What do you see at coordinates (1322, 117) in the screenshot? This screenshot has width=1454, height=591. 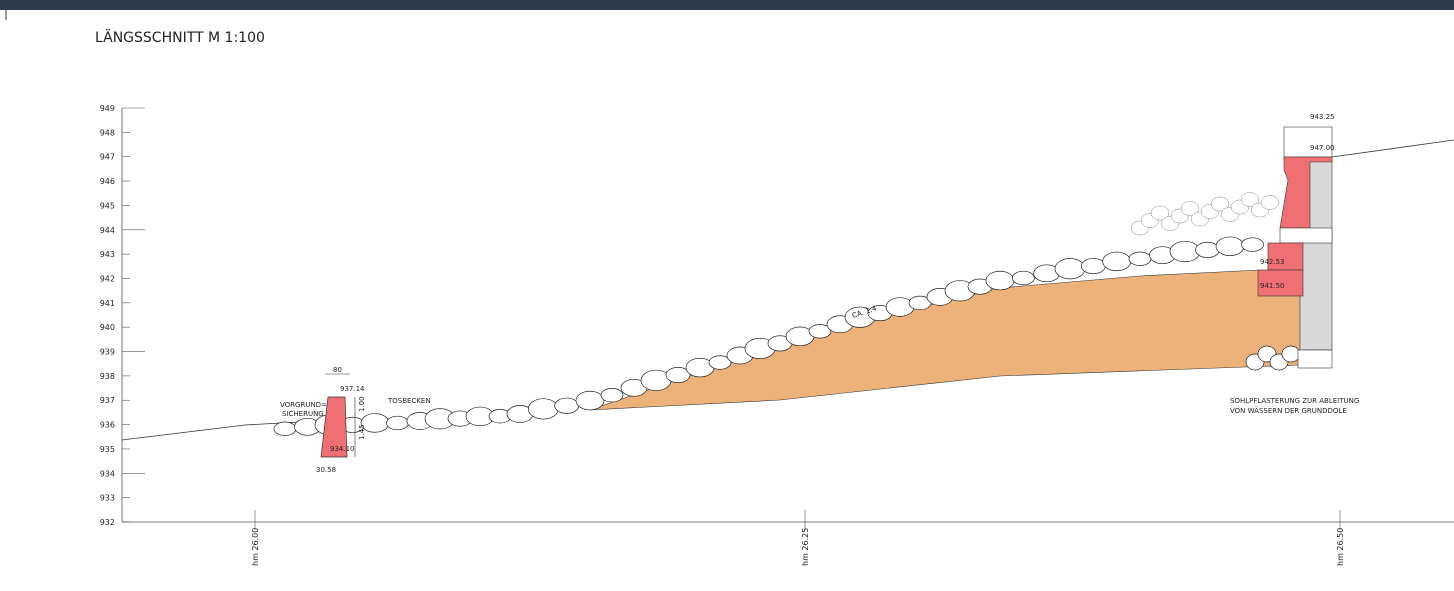 I see `level: 943.25` at bounding box center [1322, 117].